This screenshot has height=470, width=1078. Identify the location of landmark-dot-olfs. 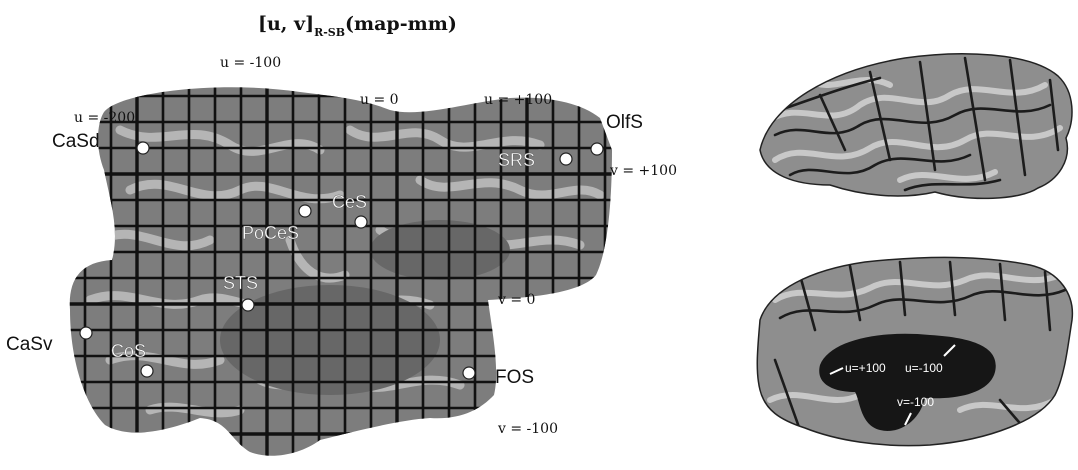
(597, 149).